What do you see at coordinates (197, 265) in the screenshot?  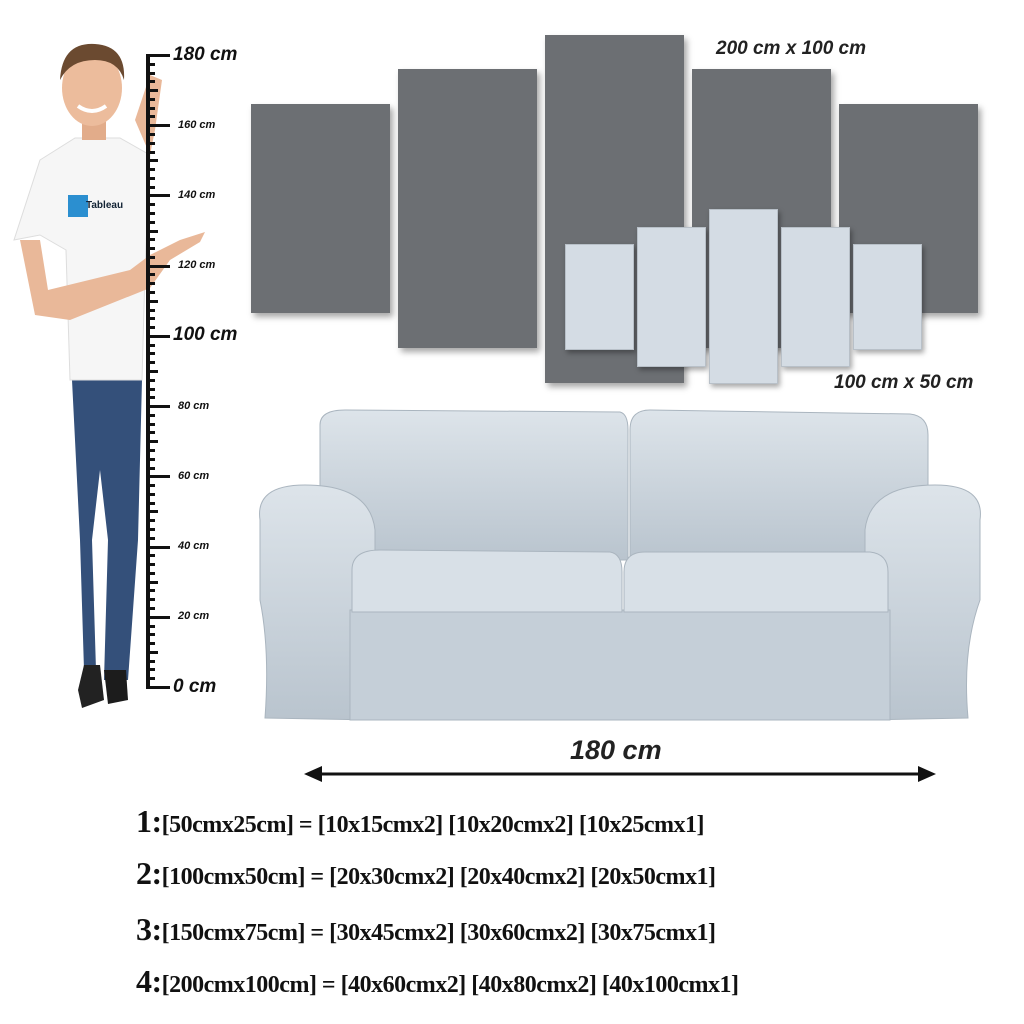 I see `ruler-label: 120 cm` at bounding box center [197, 265].